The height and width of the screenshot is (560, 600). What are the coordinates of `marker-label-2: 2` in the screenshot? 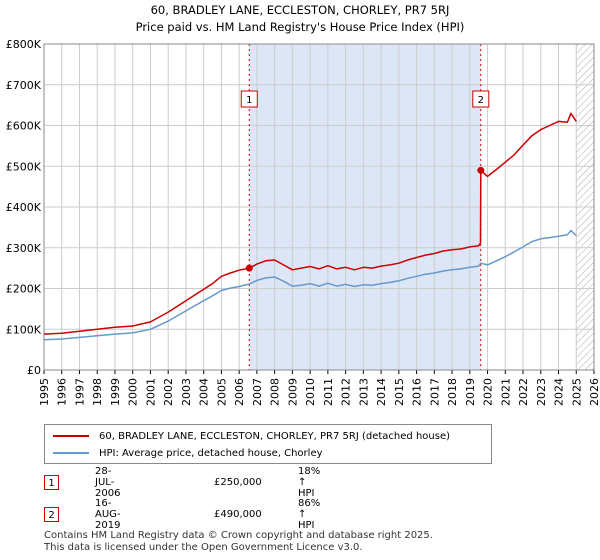 It's located at (481, 100).